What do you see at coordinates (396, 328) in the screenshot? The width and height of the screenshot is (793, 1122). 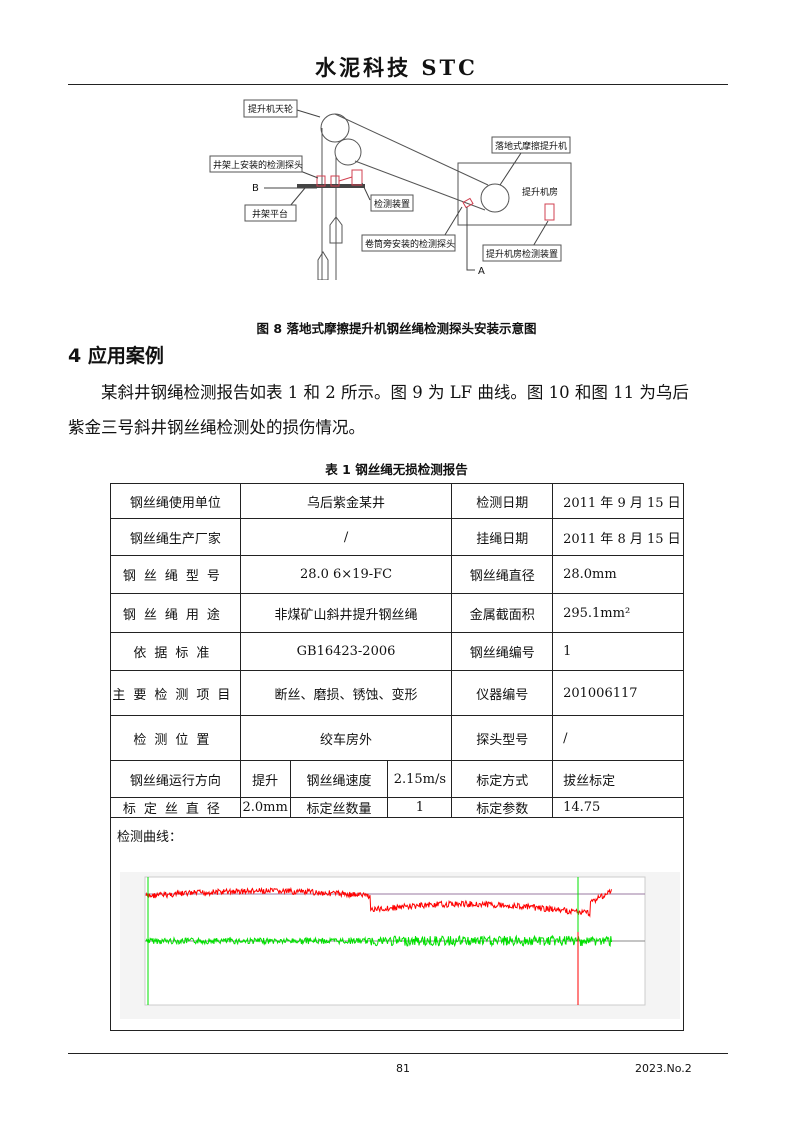 I see `figure-8-caption: 图 8 落地式摩擦提升机钢丝绳检测探头安装示意图` at bounding box center [396, 328].